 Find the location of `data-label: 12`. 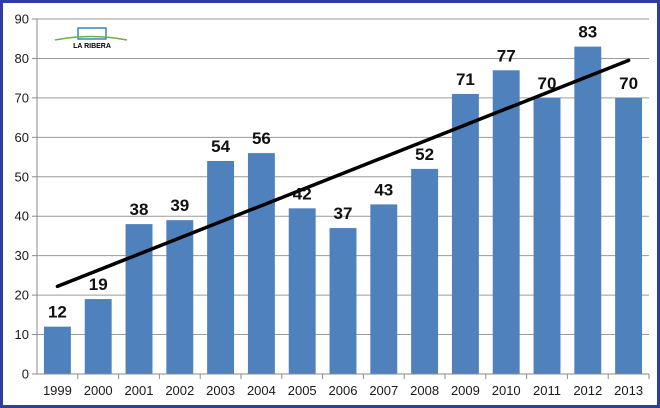

data-label: 12 is located at coordinates (57, 312).